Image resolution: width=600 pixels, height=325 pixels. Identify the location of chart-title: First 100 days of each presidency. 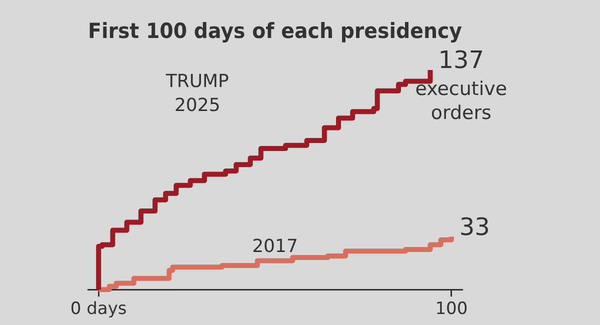
(275, 31).